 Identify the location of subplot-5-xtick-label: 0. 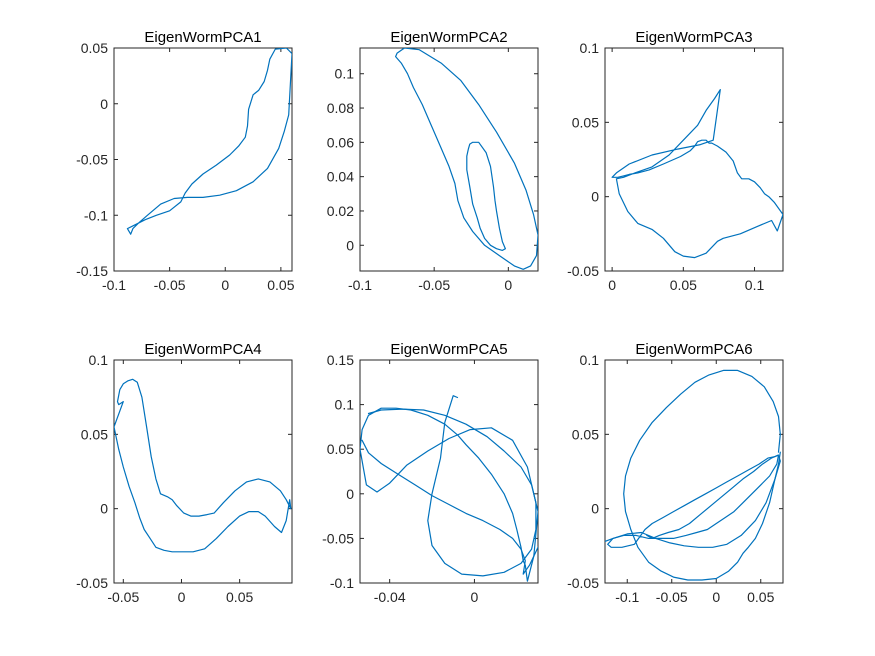
(475, 597).